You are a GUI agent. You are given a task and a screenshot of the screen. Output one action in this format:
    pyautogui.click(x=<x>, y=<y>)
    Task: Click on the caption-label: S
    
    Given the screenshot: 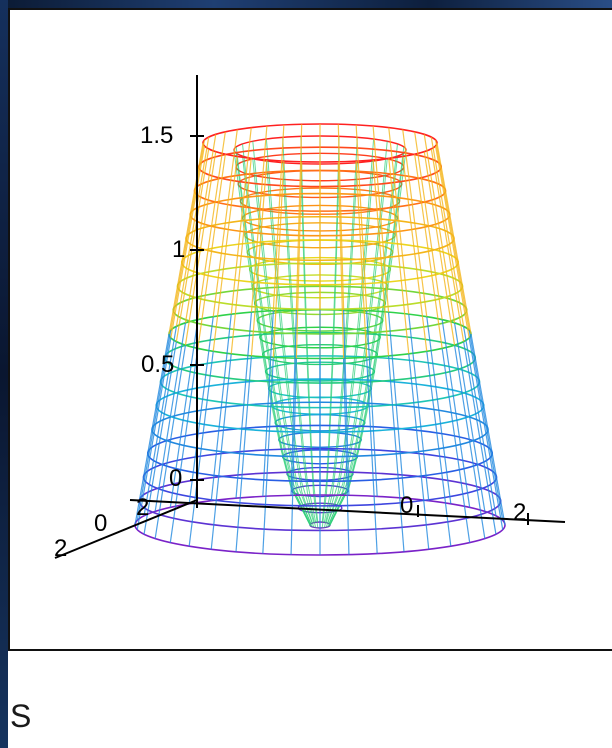 What is the action you would take?
    pyautogui.click(x=21, y=716)
    